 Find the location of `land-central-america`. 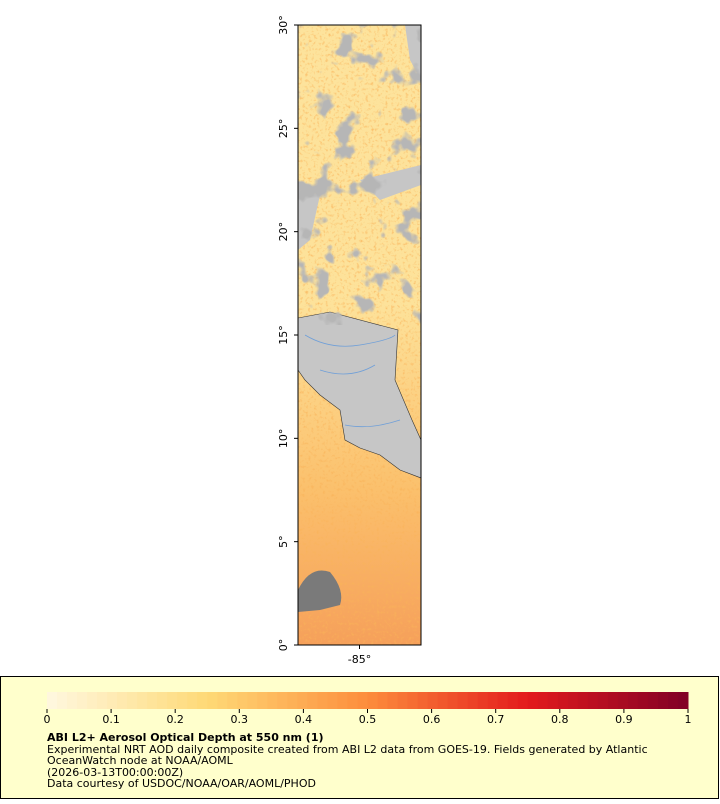

land-central-america is located at coordinates (359, 395).